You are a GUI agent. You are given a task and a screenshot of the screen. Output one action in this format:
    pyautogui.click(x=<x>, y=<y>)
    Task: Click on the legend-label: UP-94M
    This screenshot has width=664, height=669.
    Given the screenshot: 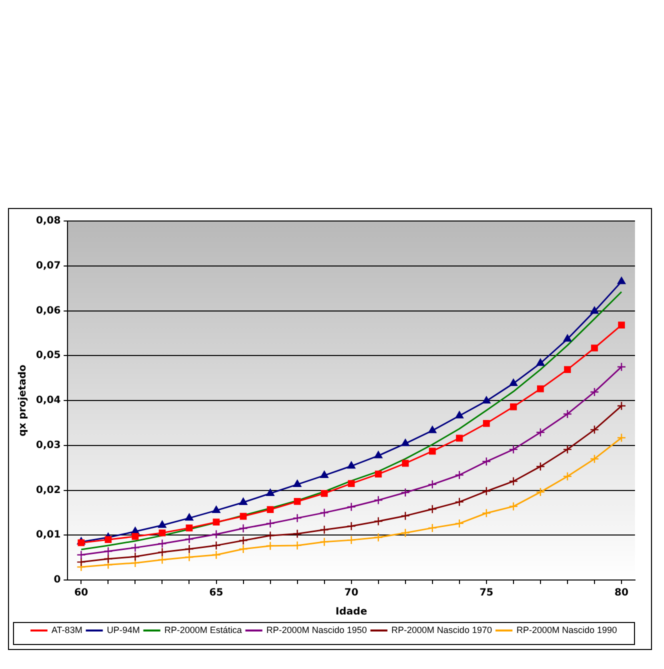 What is the action you would take?
    pyautogui.click(x=123, y=629)
    